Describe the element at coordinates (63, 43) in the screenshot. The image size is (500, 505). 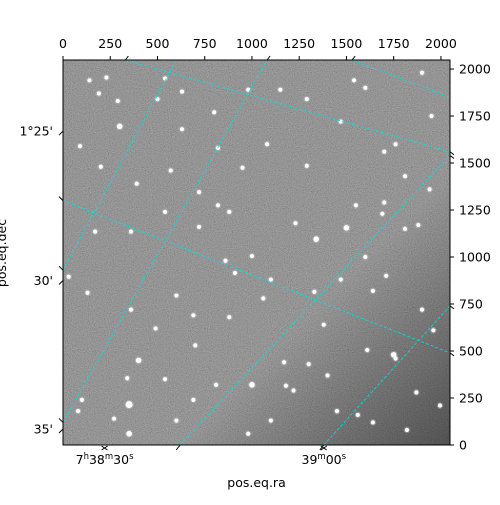
I see `x-pixel-tick-label: 0` at that location.